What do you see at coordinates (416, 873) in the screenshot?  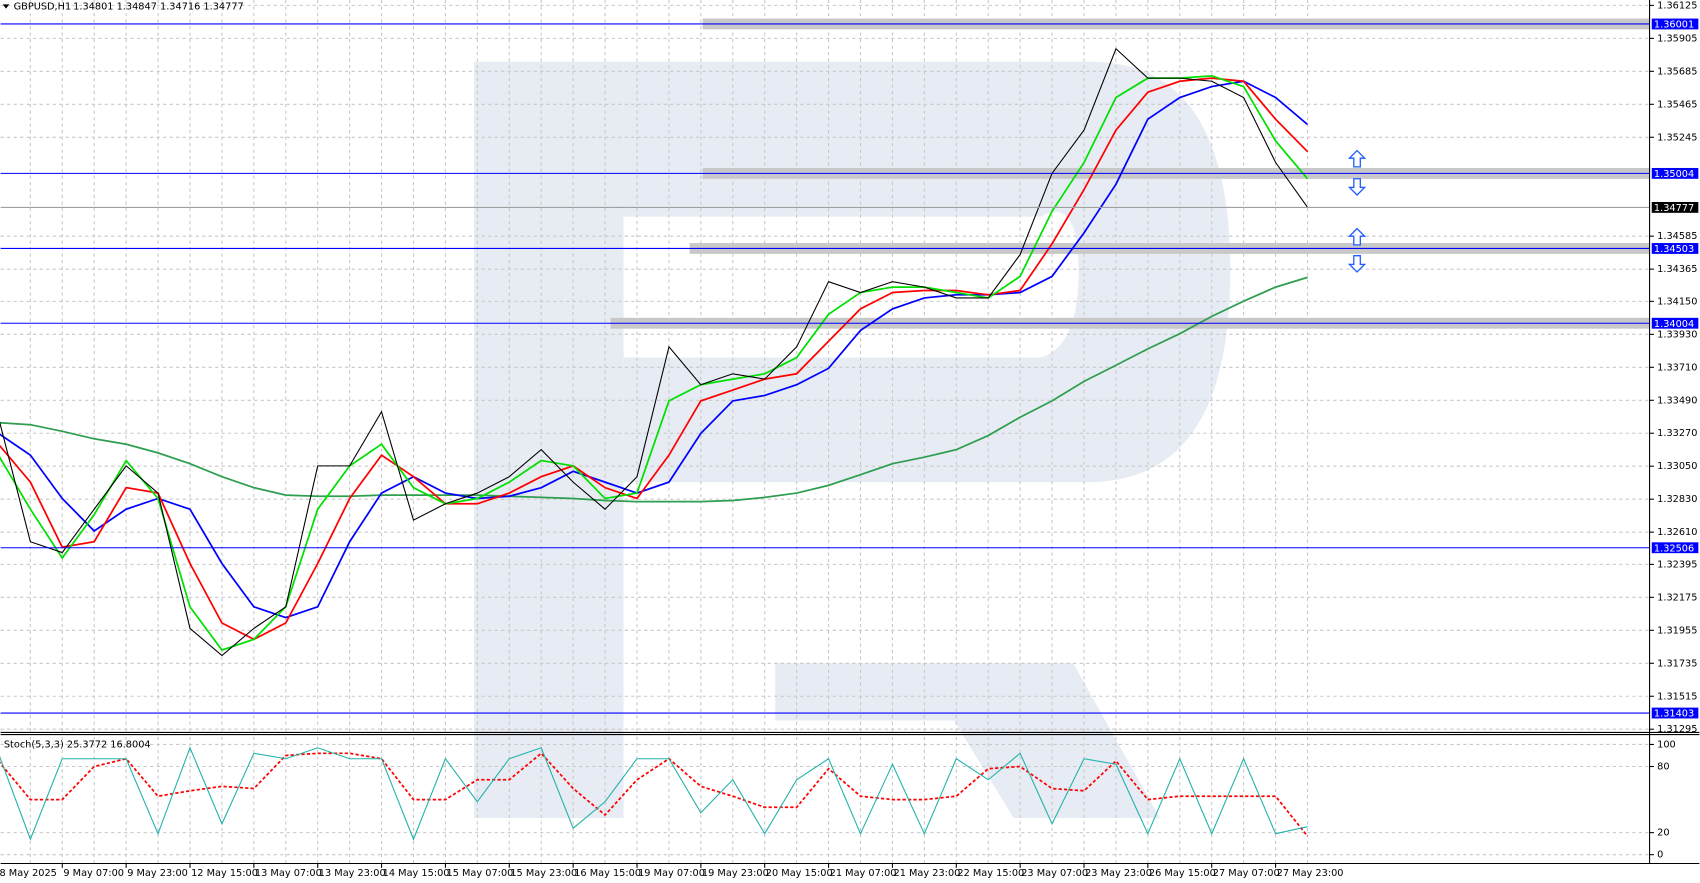 I see `x-tick-label: 14 May 15:00` at bounding box center [416, 873].